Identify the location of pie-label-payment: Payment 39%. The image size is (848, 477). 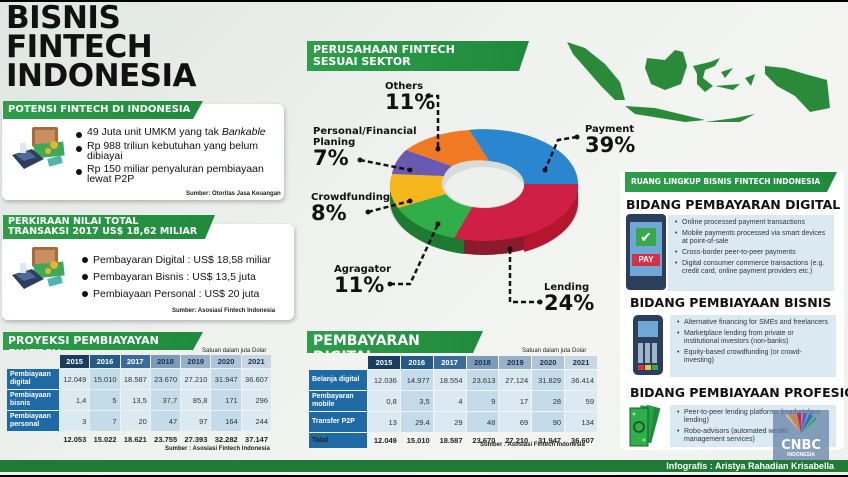
(610, 140).